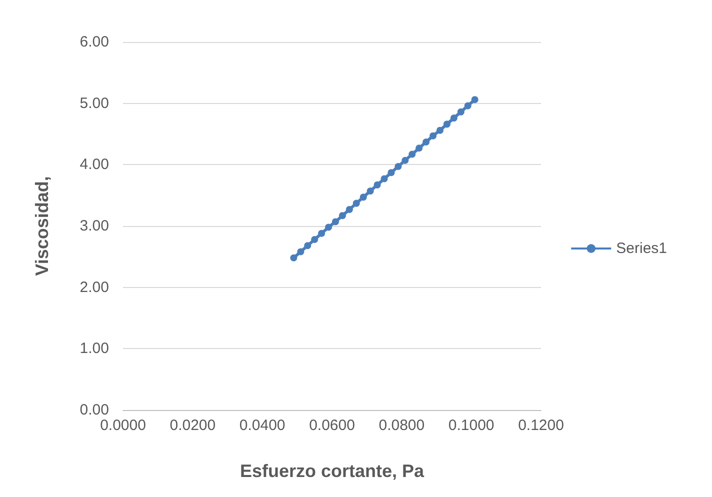  I want to click on y-axis-title: Viscosidad,, so click(42, 226).